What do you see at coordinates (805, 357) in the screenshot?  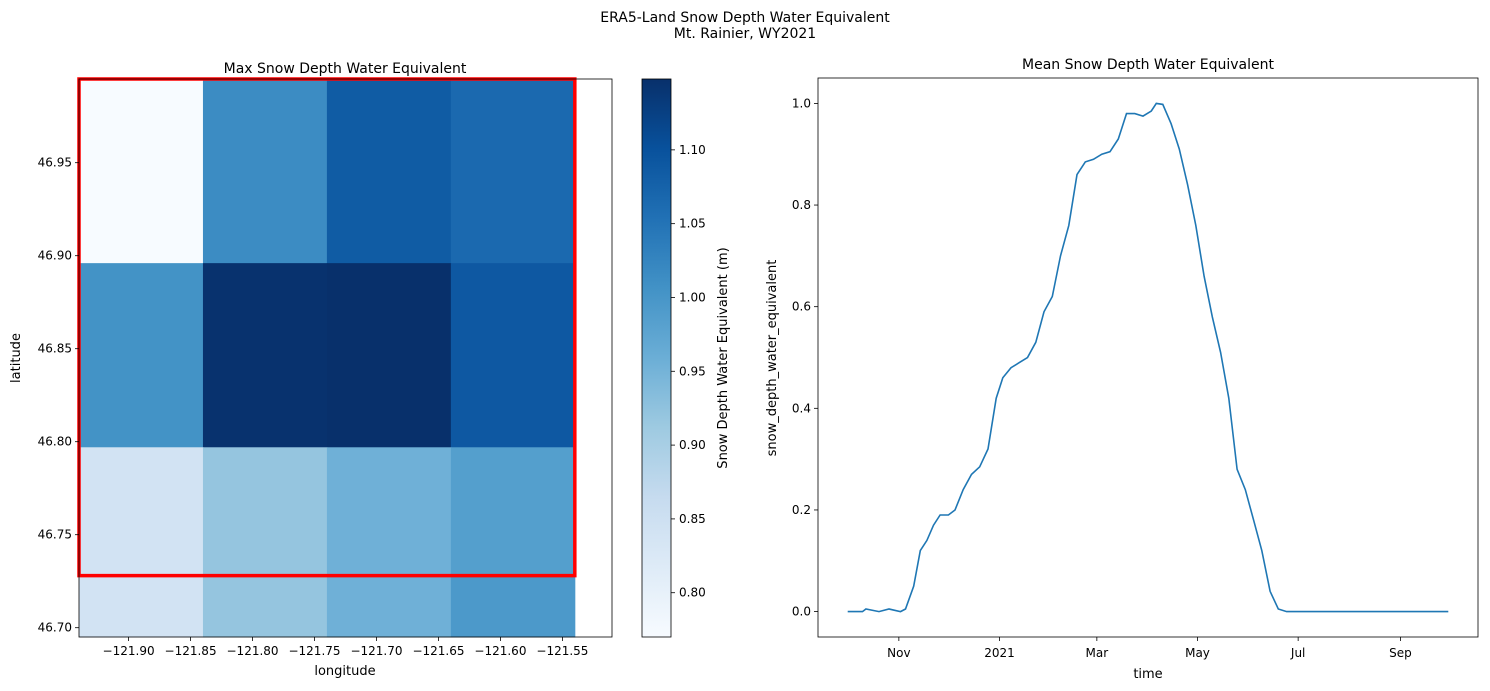 I see `line-y-ticks: 0.0 0.2 0.4 0.6 0.8 1.0` at bounding box center [805, 357].